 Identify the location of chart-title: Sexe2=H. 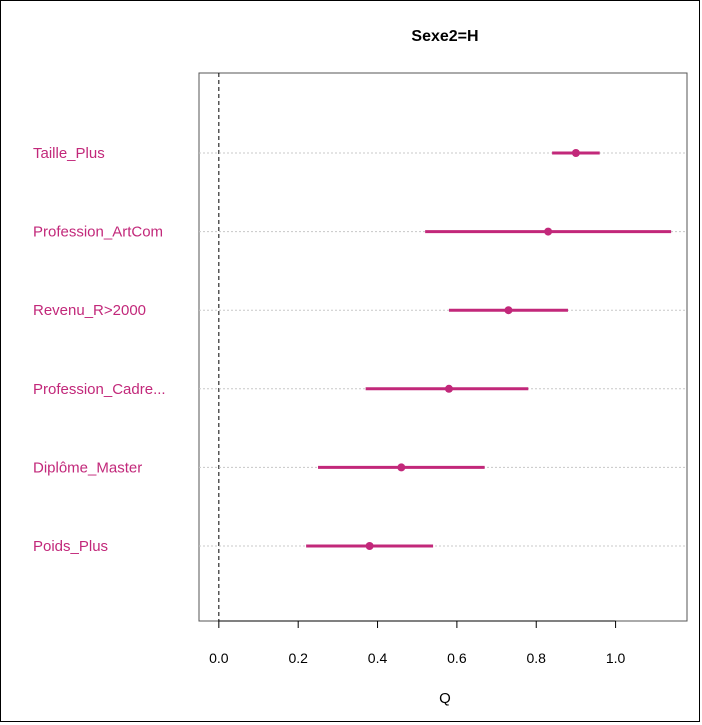
(444, 36).